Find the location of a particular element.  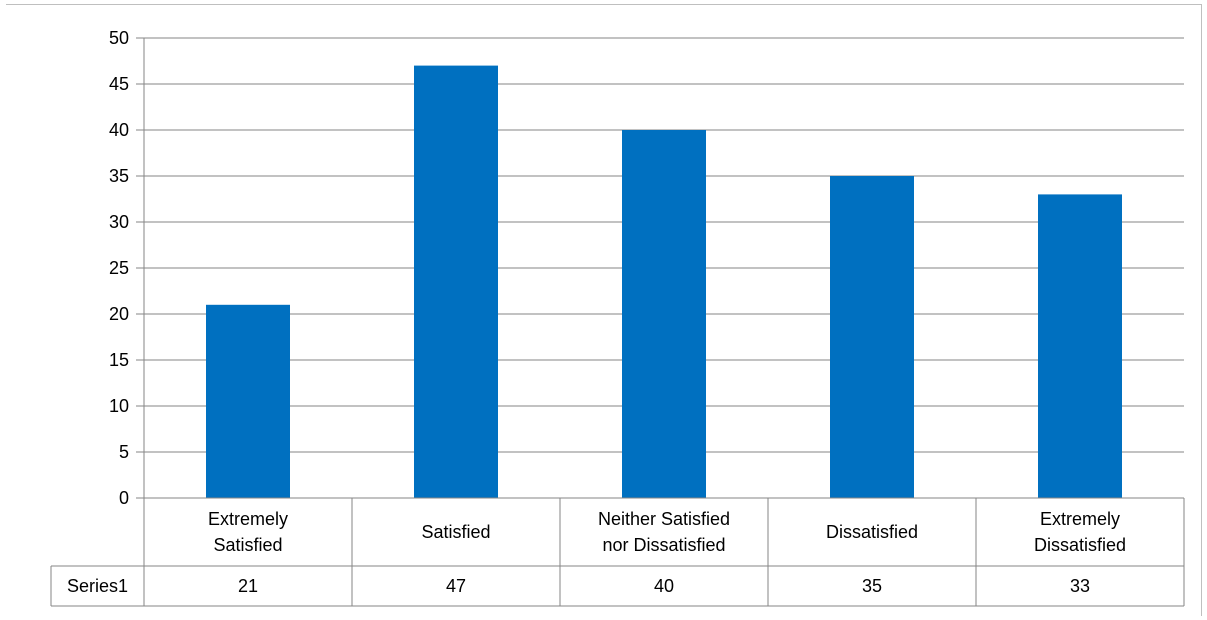

y-axis: 0 5 10 15 20 25 30 35 40 45 50 is located at coordinates (127, 317).